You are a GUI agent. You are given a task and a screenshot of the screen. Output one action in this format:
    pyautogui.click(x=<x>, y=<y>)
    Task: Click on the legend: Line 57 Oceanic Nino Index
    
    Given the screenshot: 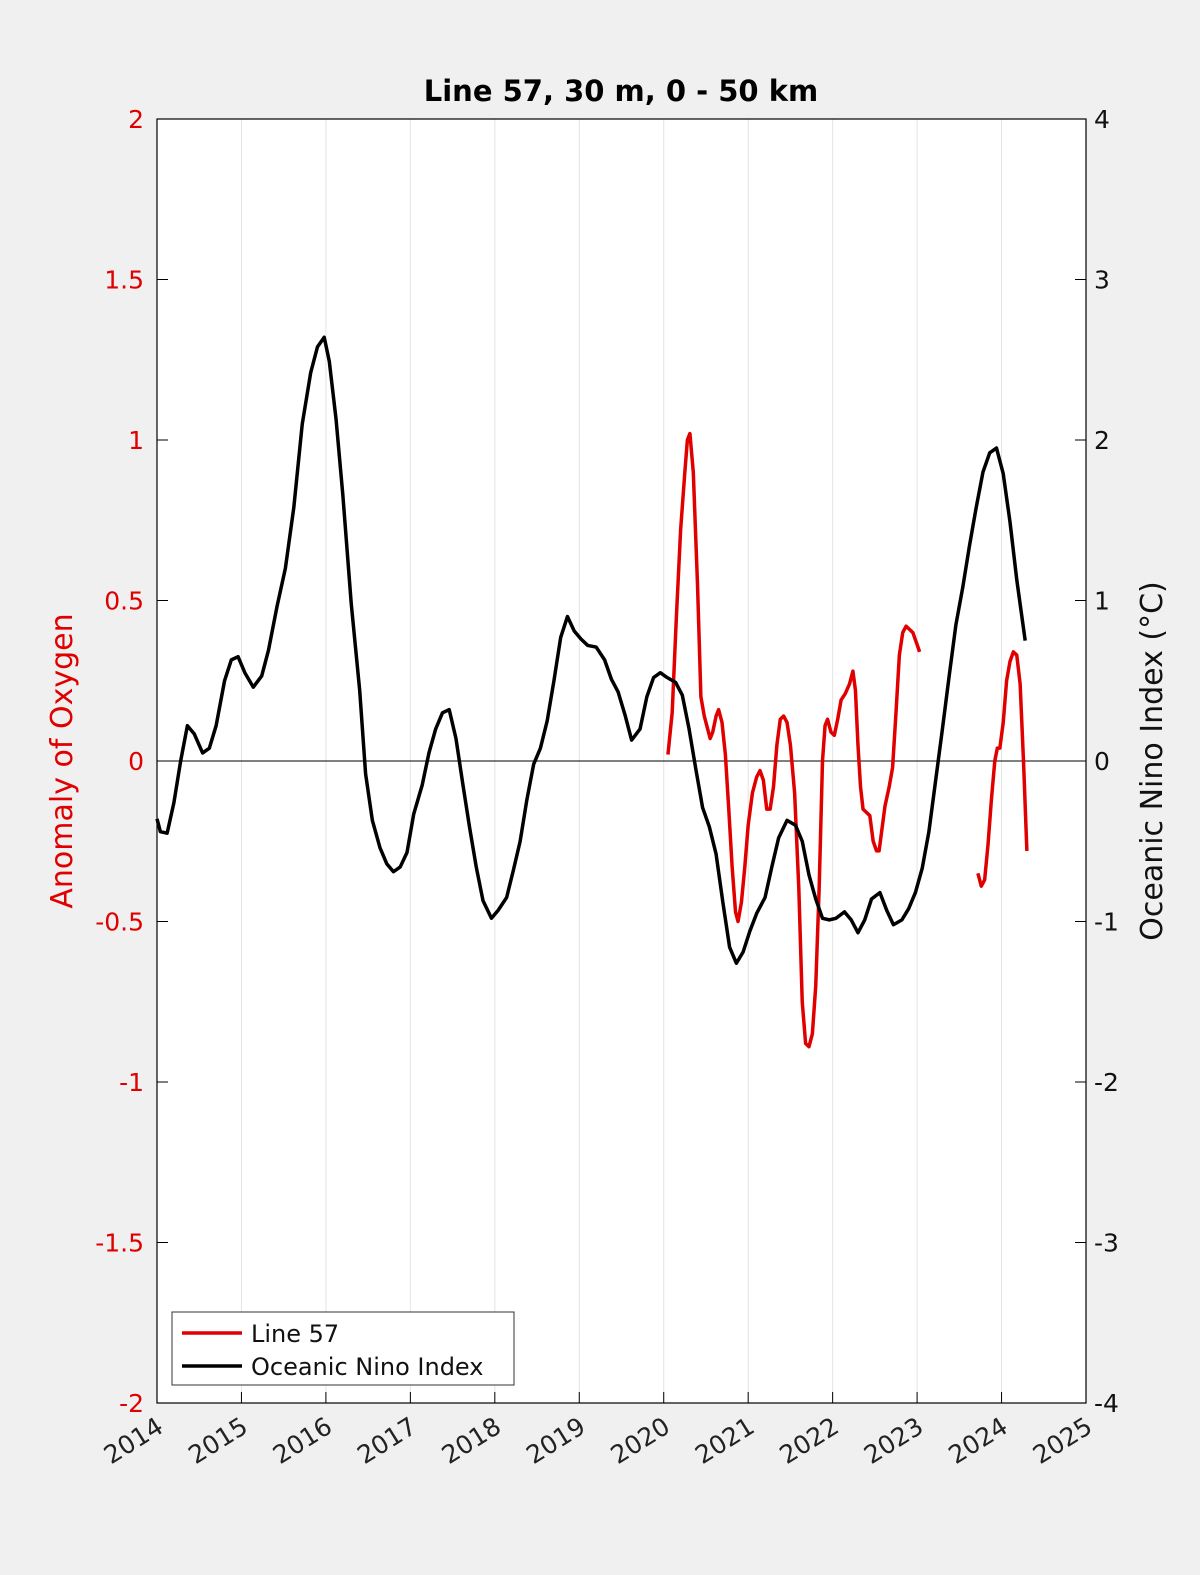 What is the action you would take?
    pyautogui.click(x=343, y=1348)
    